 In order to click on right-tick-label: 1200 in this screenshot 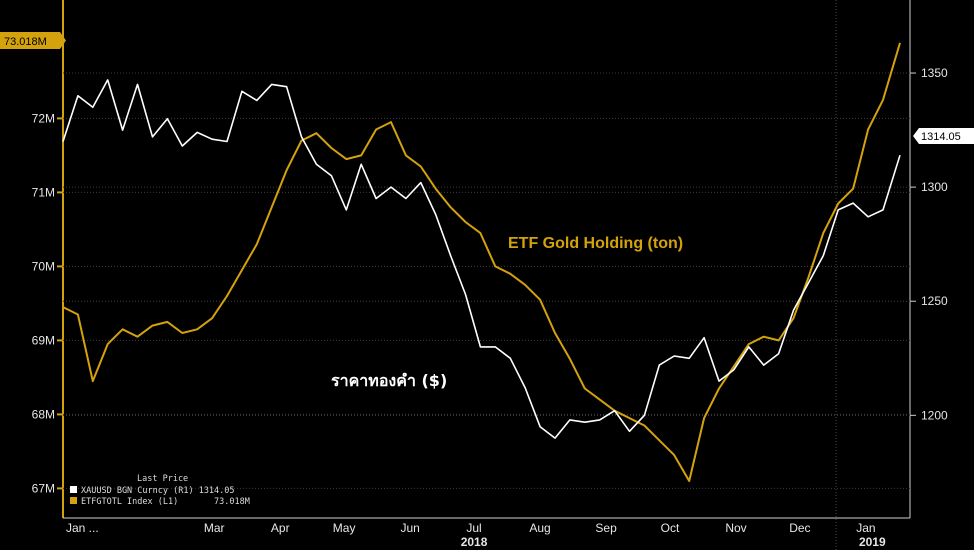, I will do `click(934, 415)`.